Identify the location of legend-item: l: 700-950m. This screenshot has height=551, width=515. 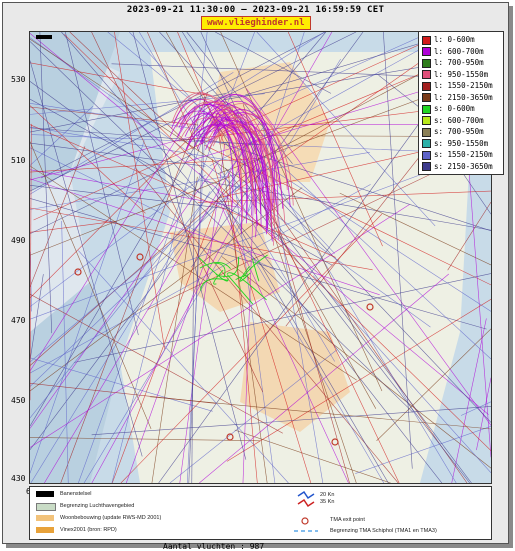
(453, 63).